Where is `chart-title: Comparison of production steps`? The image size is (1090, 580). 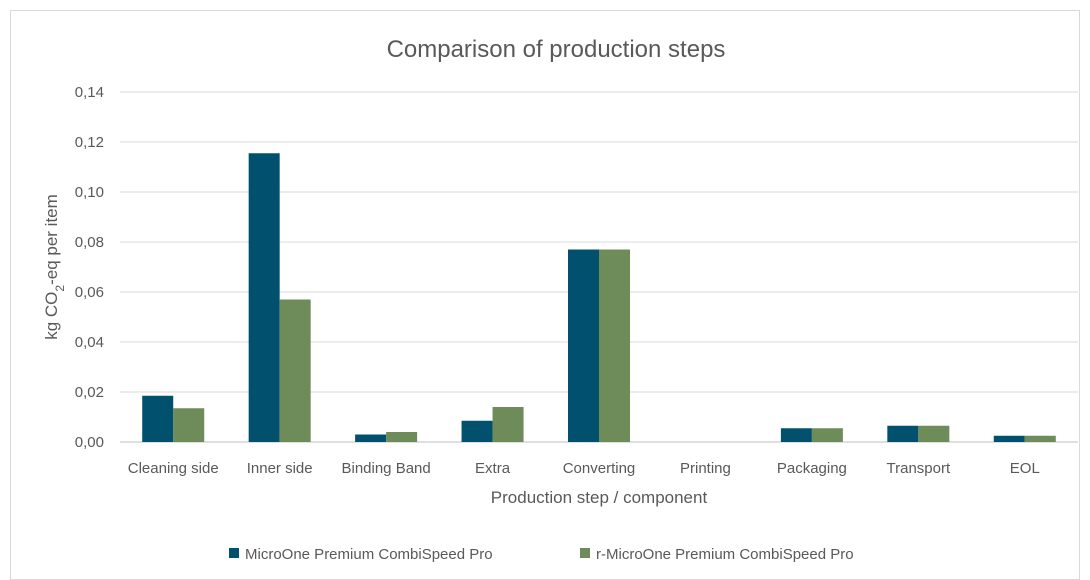
chart-title: Comparison of production steps is located at coordinates (556, 49).